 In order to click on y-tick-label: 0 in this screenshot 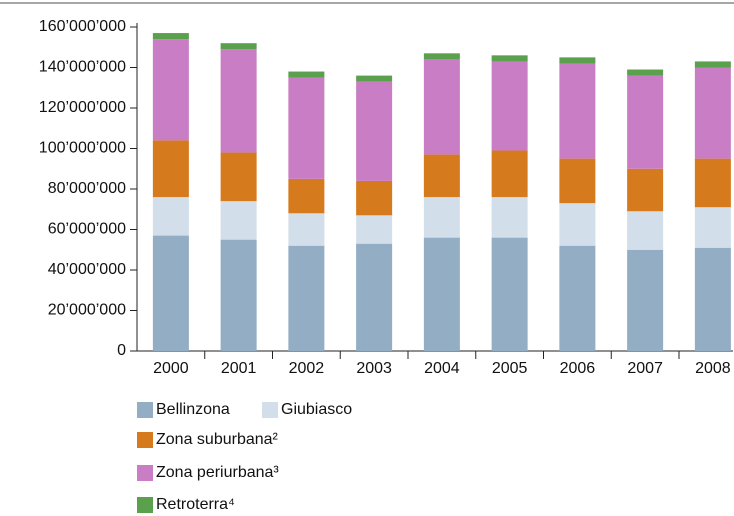, I will do `click(121, 350)`.